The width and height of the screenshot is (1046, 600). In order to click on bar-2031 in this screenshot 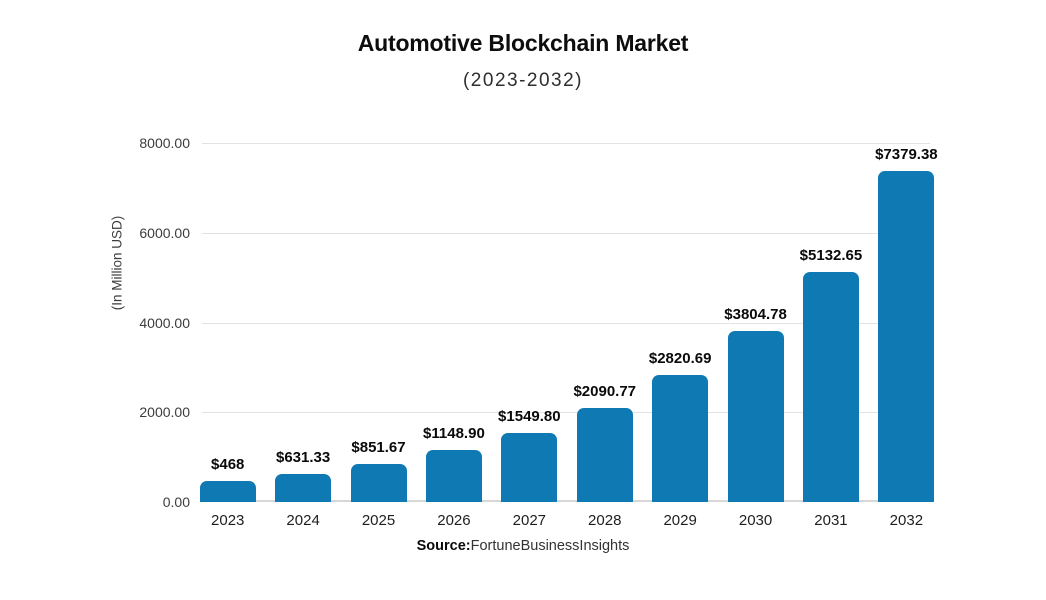, I will do `click(830, 386)`.